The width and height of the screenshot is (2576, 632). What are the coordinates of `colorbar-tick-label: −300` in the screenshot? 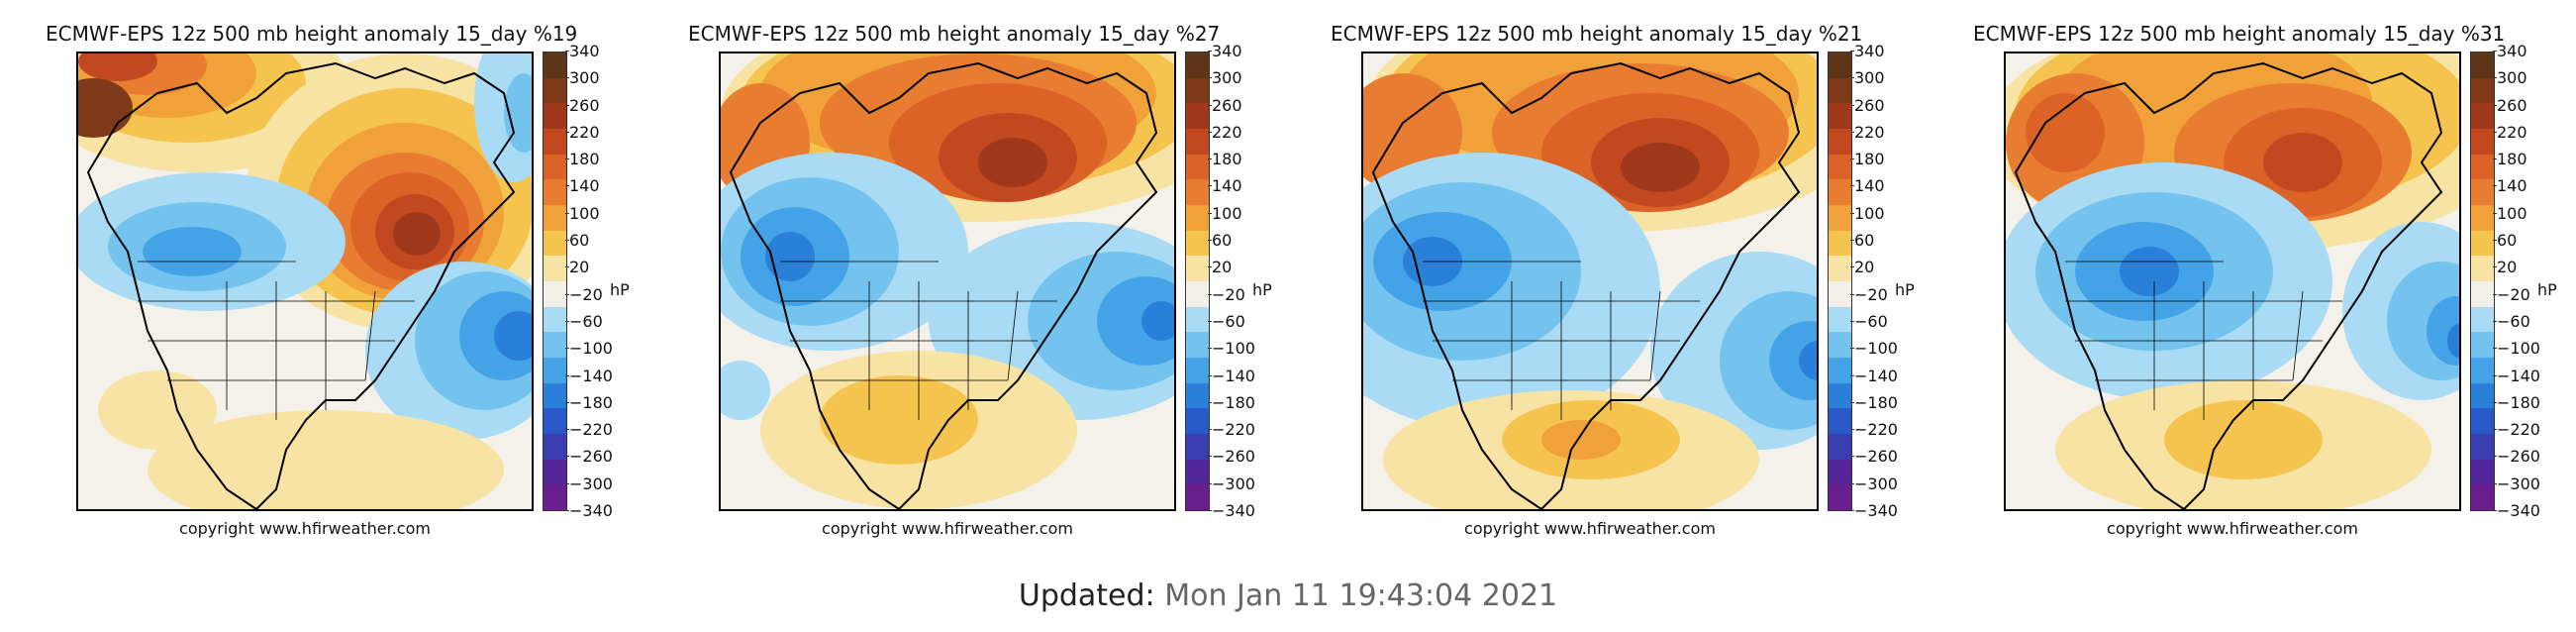 It's located at (2517, 483).